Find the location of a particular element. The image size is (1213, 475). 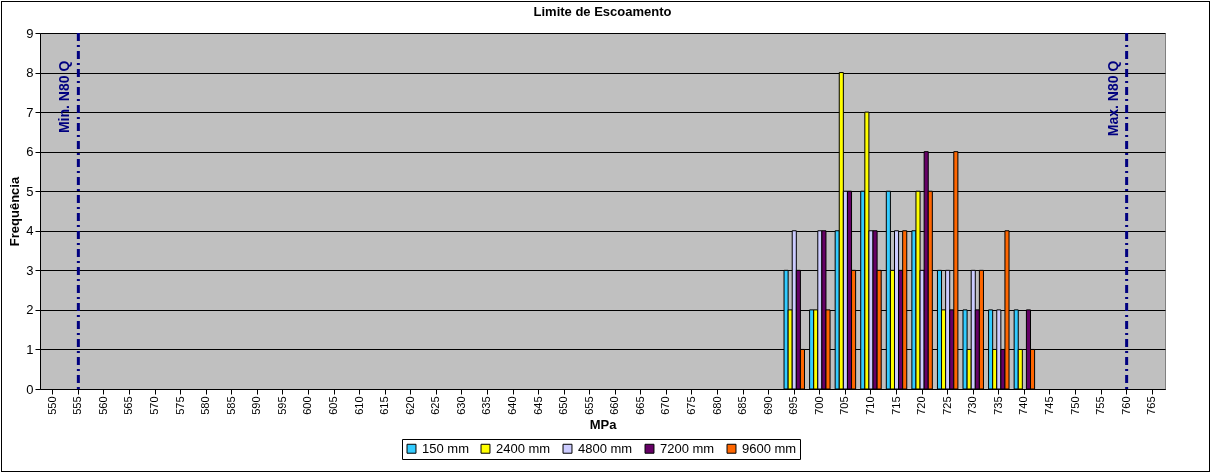

y-tick-label: 6 is located at coordinates (30, 152).